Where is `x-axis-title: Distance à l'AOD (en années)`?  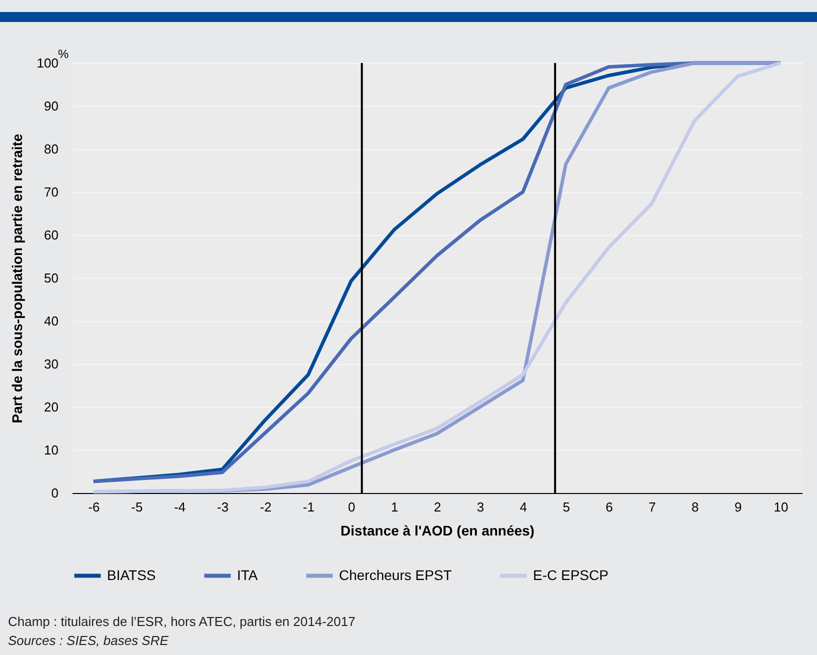
x-axis-title: Distance à l'AOD (en années) is located at coordinates (437, 530).